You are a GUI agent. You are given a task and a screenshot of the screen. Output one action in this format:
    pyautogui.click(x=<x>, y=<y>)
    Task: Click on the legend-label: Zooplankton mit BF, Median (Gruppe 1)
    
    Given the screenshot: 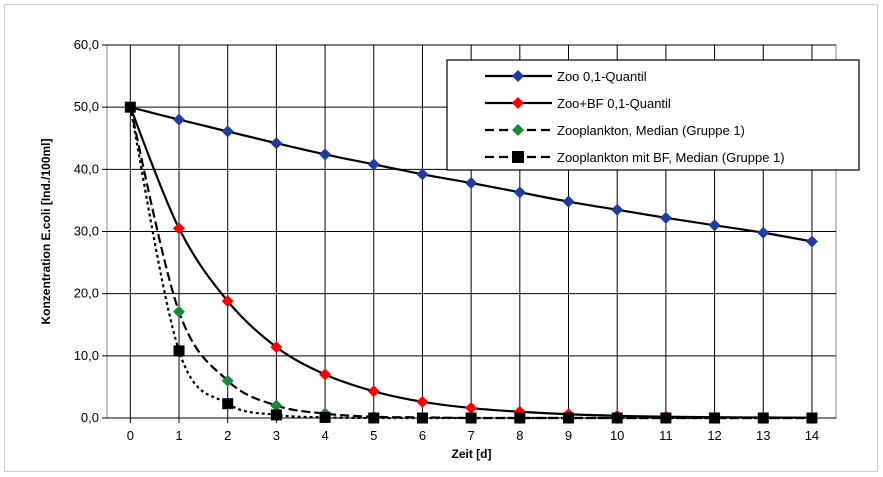 What is the action you would take?
    pyautogui.click(x=671, y=157)
    